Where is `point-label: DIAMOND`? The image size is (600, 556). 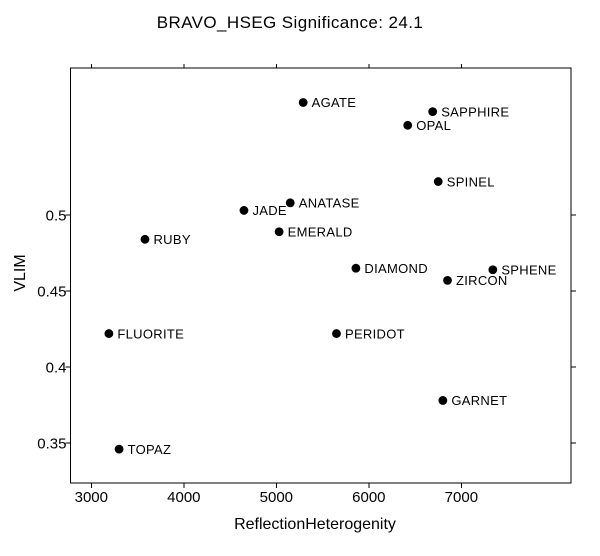 point-label: DIAMOND is located at coordinates (396, 268).